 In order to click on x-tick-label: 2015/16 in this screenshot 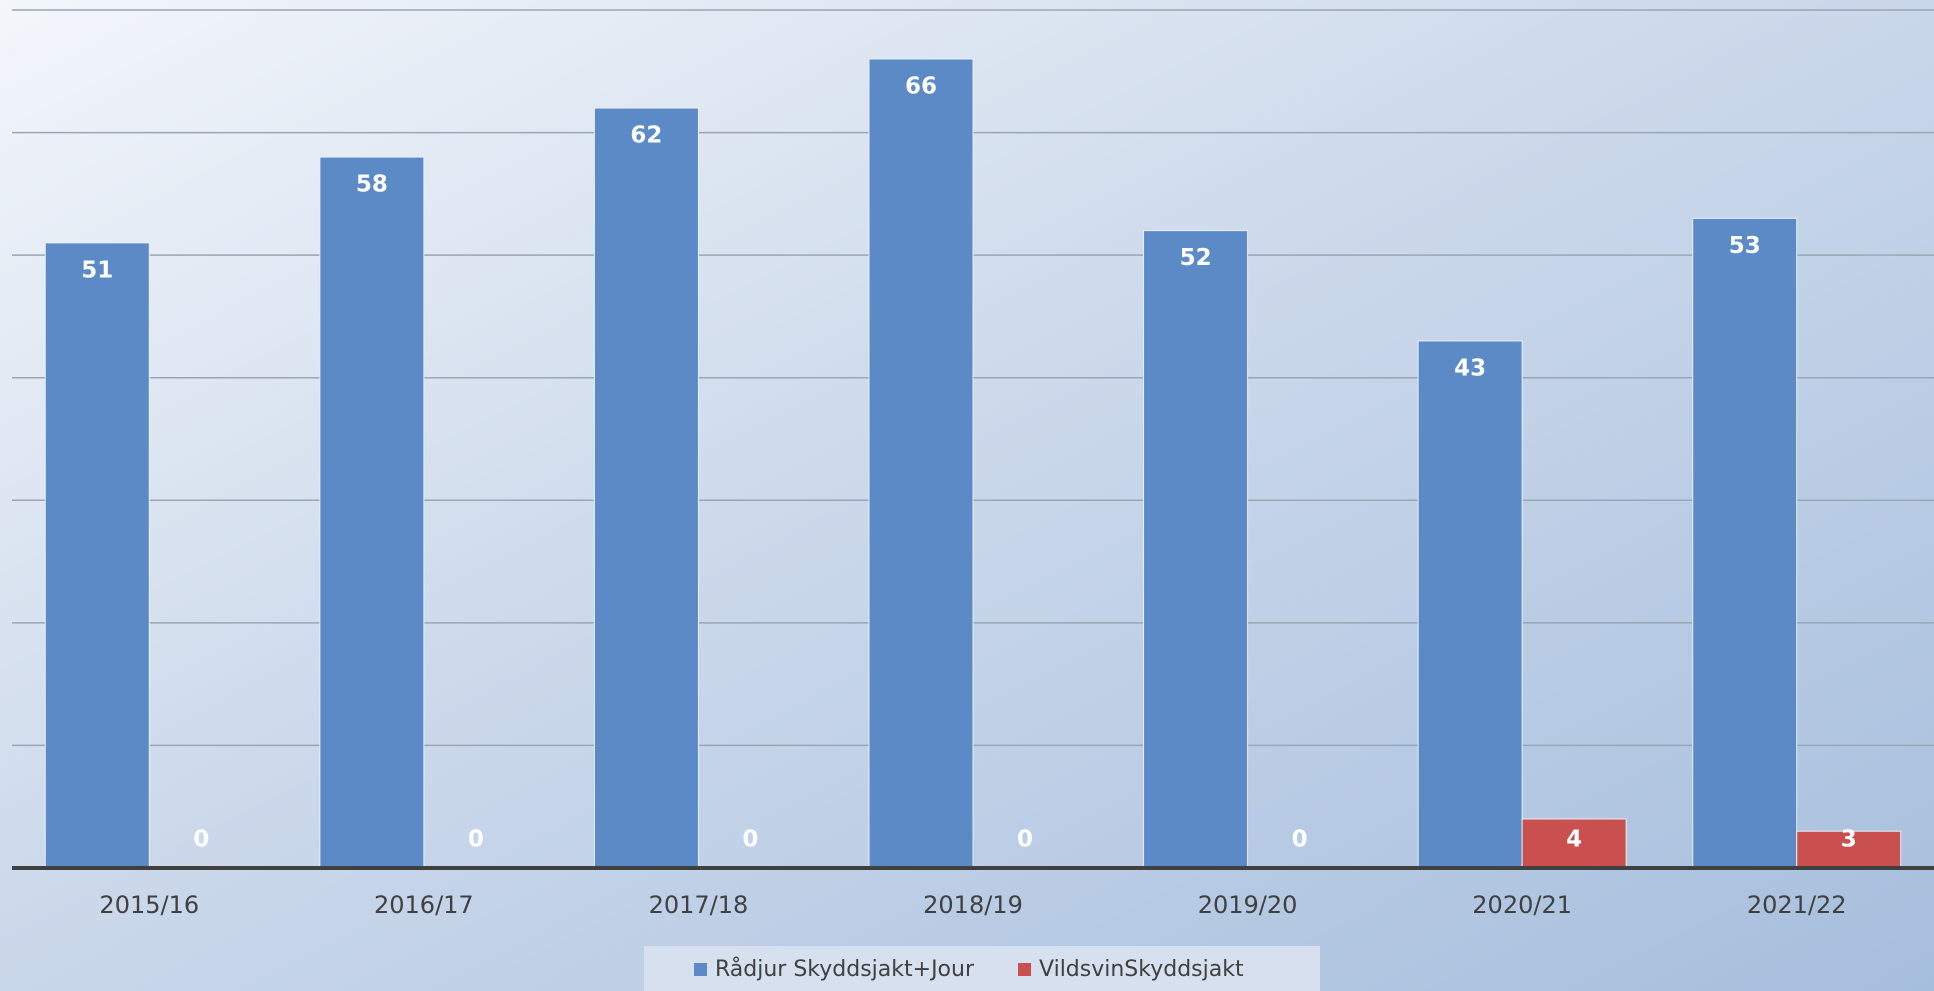, I will do `click(149, 905)`.